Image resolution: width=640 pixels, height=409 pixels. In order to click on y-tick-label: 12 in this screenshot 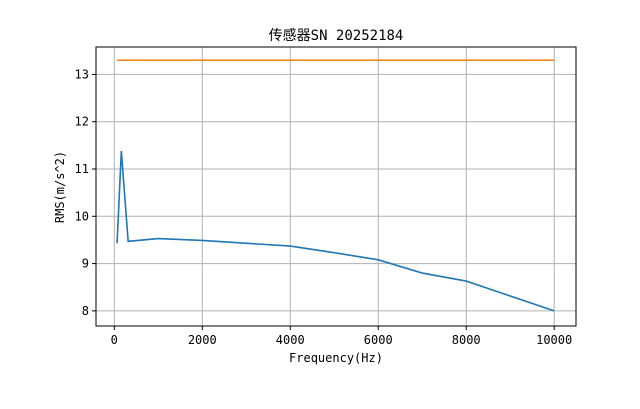, I will do `click(82, 122)`.